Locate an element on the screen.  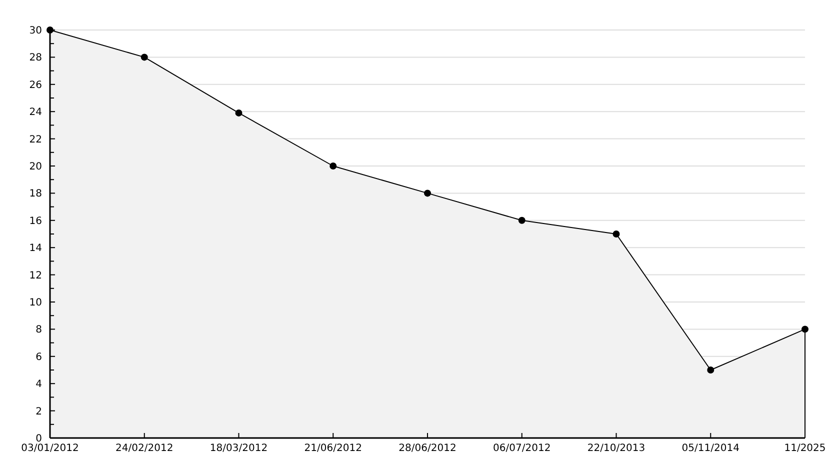
y-tick-label: 4 is located at coordinates (39, 384).